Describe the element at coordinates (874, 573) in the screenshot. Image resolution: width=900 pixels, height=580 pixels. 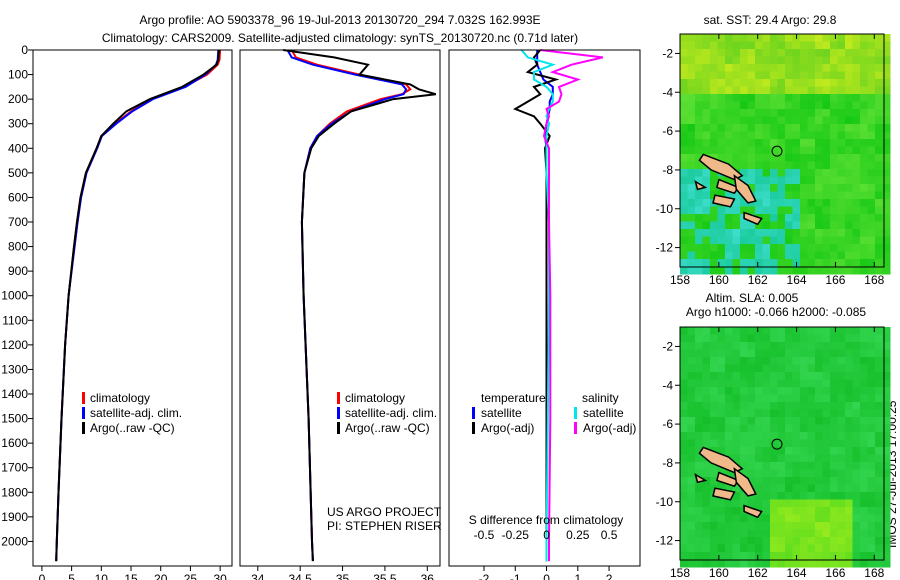
I see `x-tick-label: 168` at that location.